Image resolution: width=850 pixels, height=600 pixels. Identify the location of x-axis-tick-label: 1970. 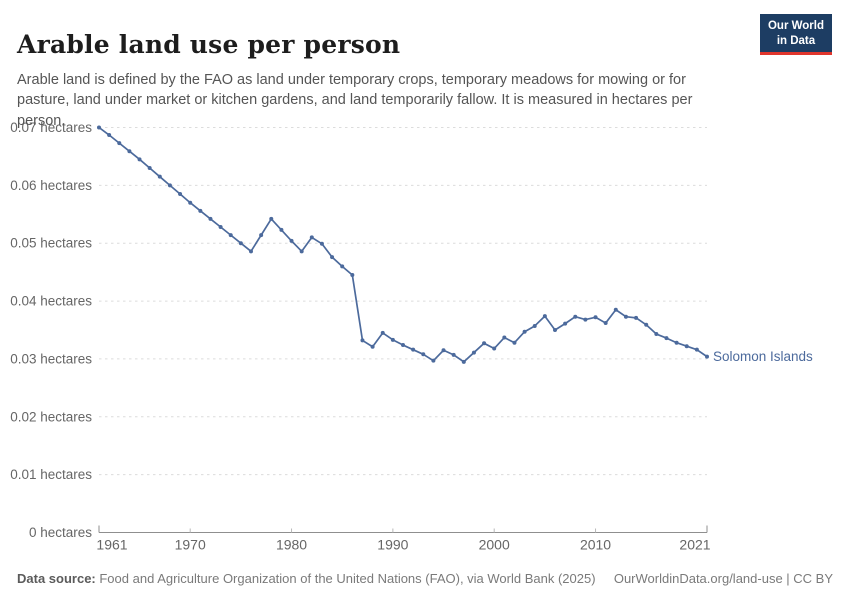
(190, 545).